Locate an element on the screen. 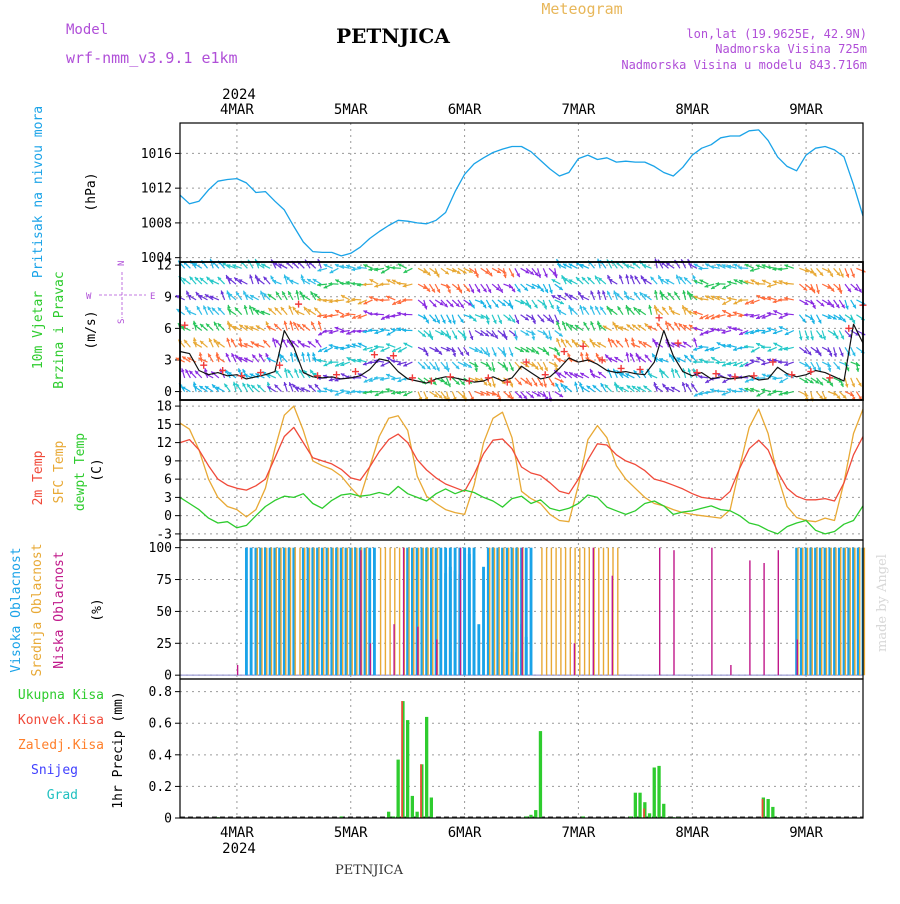  cloud-name-label-3: Niska Oblacnost is located at coordinates (59, 609).